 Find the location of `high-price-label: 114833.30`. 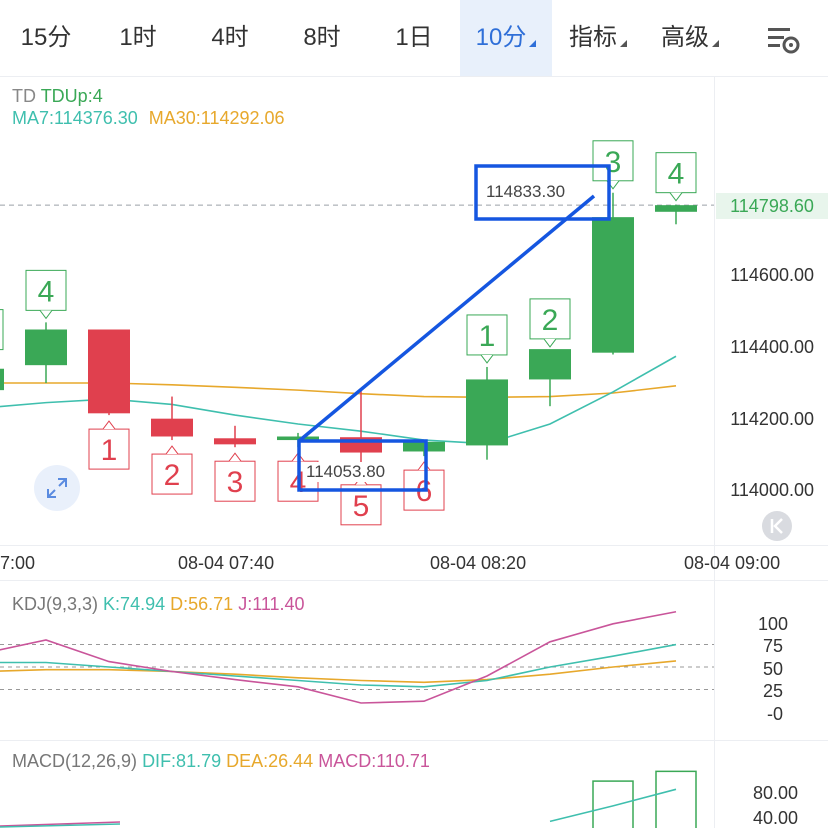

high-price-label: 114833.30 is located at coordinates (526, 192).